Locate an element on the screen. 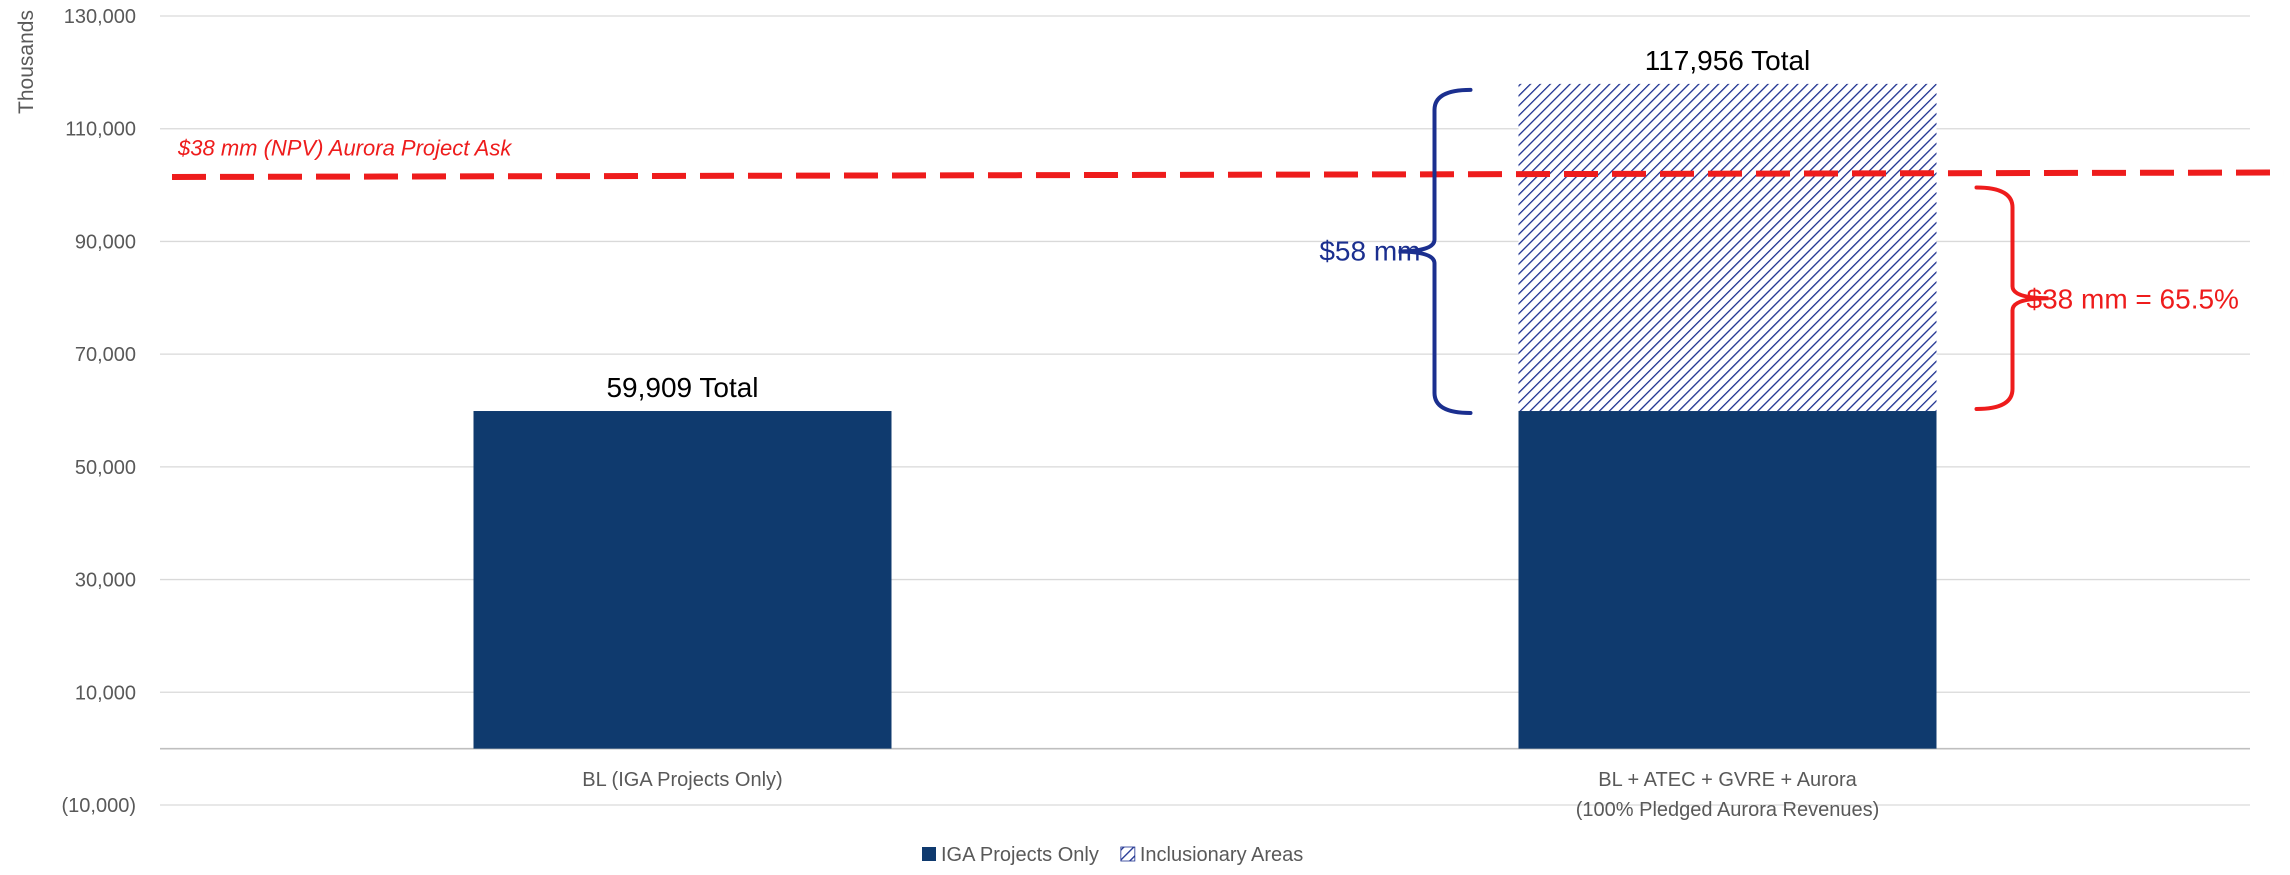 The image size is (2290, 875). y-tick-label: 70,000 is located at coordinates (105, 355).